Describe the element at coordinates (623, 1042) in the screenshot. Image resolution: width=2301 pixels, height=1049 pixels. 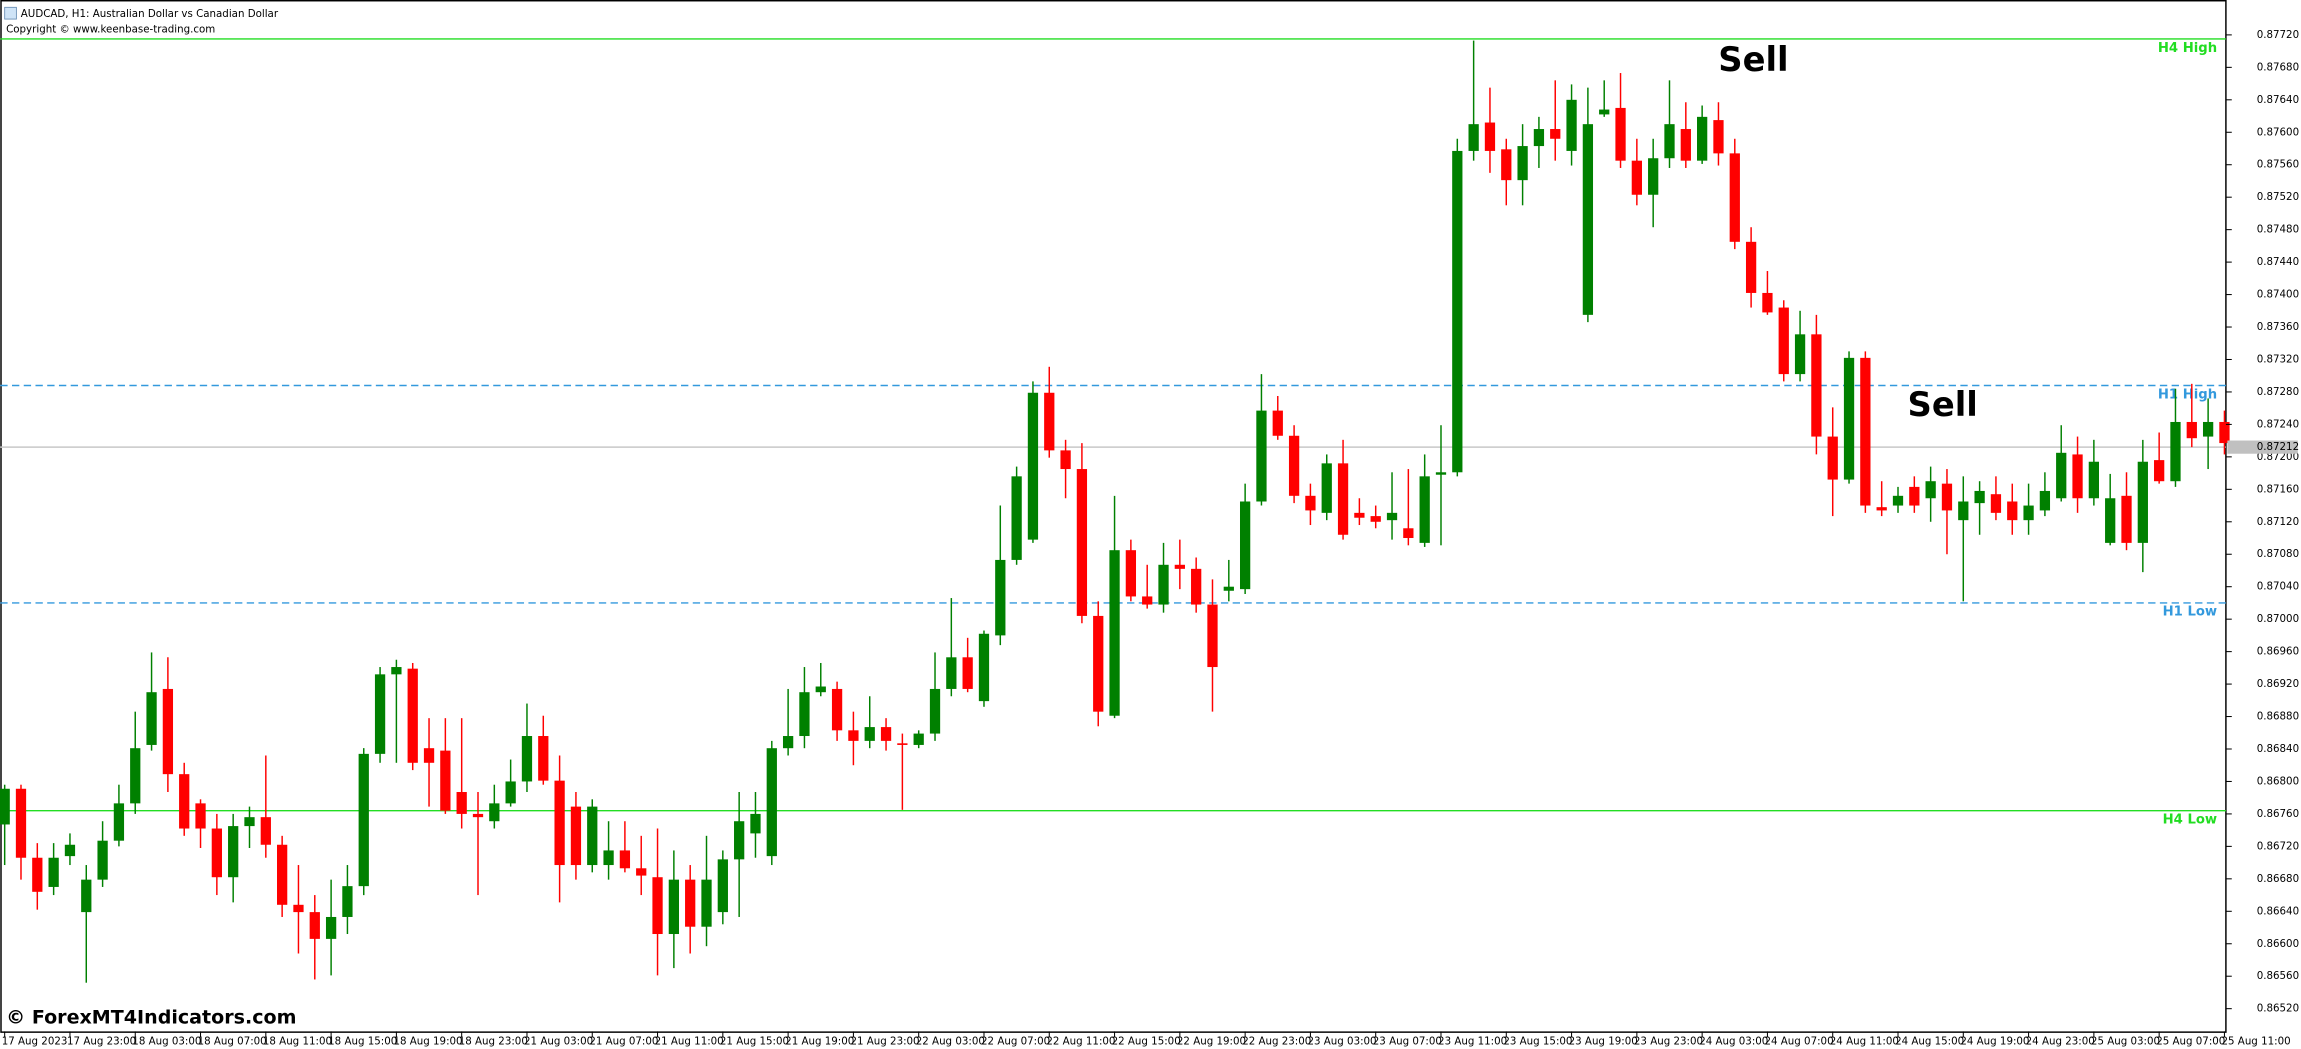
I see `x-tick-label: 21 Aug 07:00` at that location.